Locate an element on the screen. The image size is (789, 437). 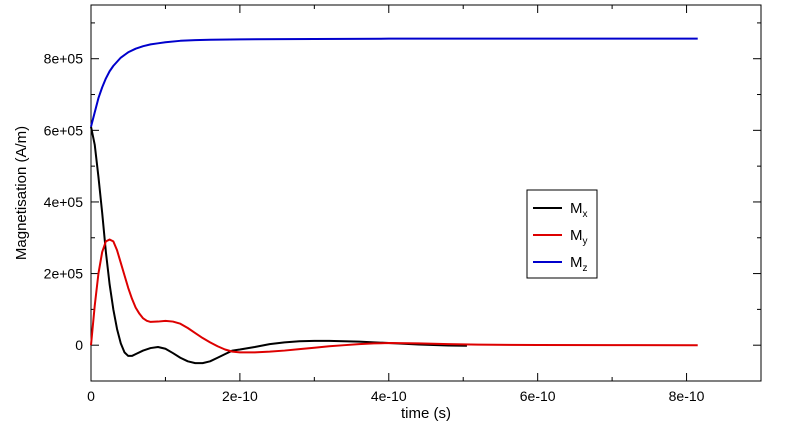
x-tick-label: 2e-10 is located at coordinates (240, 396).